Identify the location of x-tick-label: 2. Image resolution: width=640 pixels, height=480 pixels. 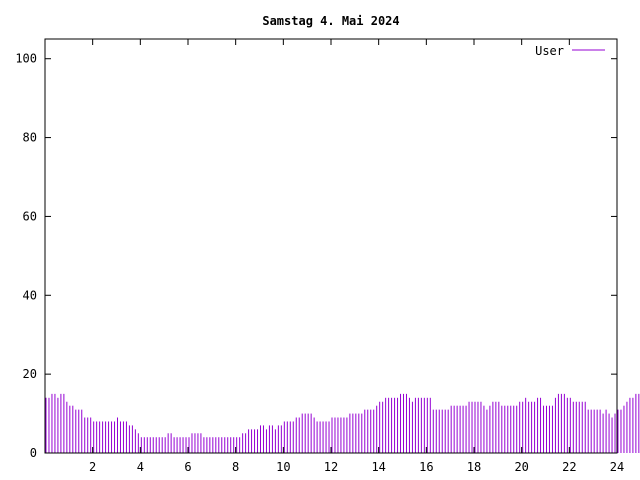
(92, 467).